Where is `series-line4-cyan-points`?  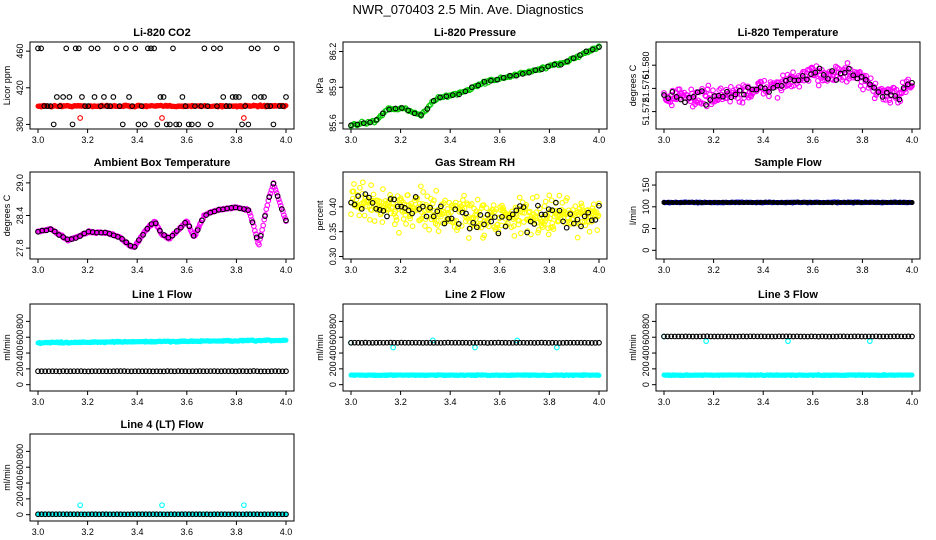
series-line4-cyan-points is located at coordinates (162, 505).